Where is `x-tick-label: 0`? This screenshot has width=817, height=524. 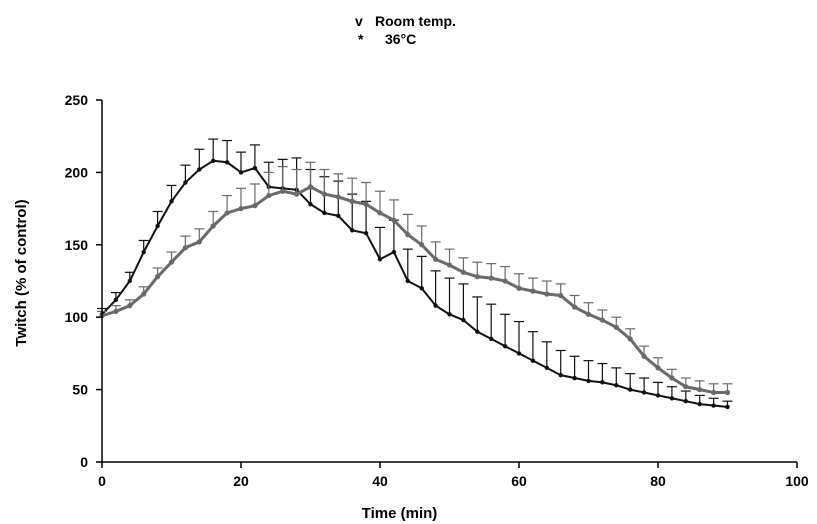
x-tick-label: 0 is located at coordinates (102, 481).